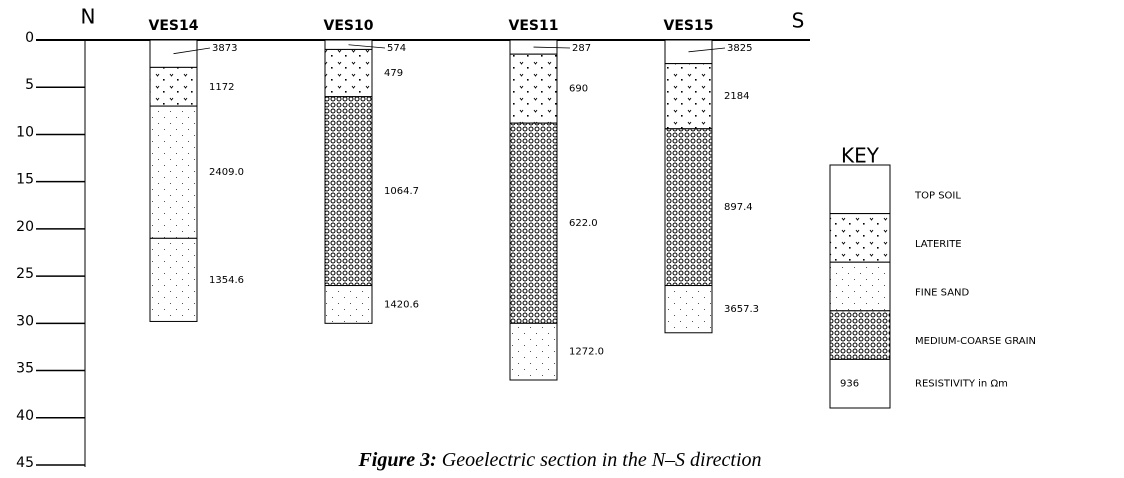  What do you see at coordinates (736, 96) in the screenshot?
I see `resistivity-label: 2184` at bounding box center [736, 96].